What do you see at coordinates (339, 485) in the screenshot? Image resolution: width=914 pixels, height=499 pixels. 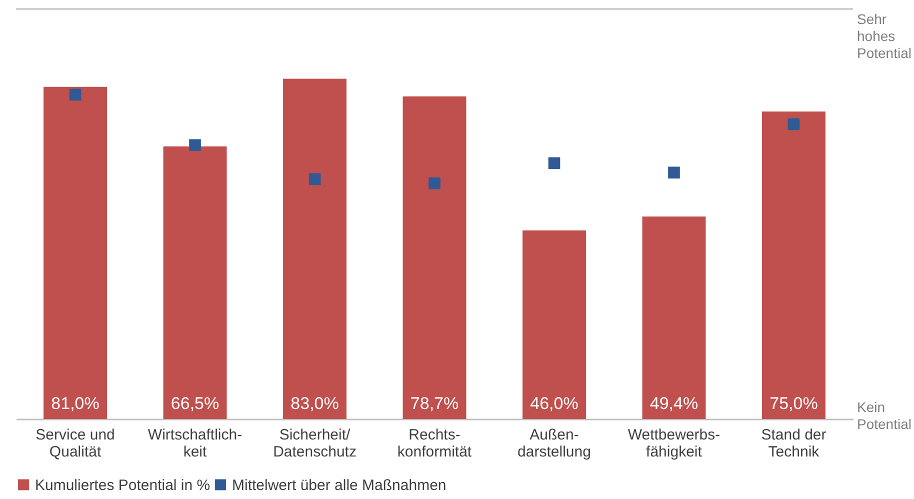 I see `legend-label: Mittelwert über alle Maßnahmen` at bounding box center [339, 485].